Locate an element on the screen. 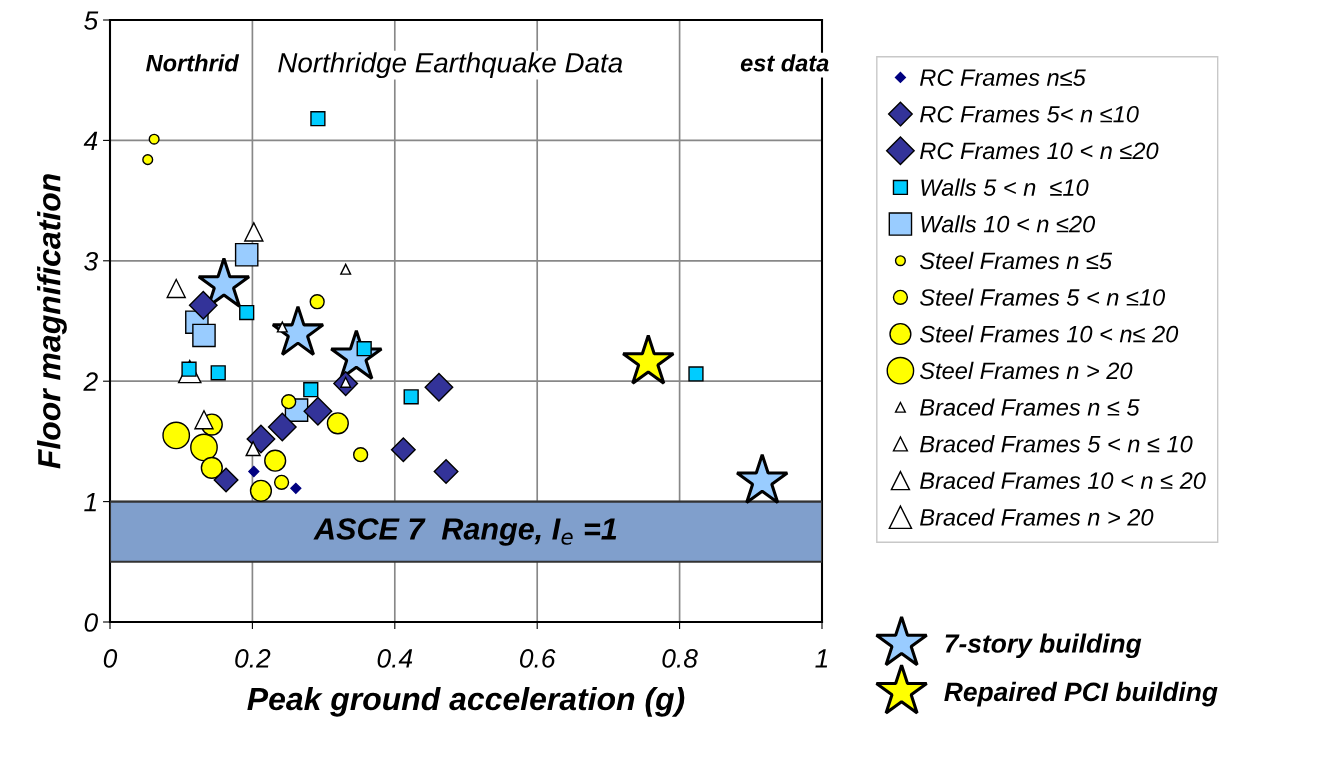  legend-label: Braced Frames n ≤ 5 is located at coordinates (1030, 407).